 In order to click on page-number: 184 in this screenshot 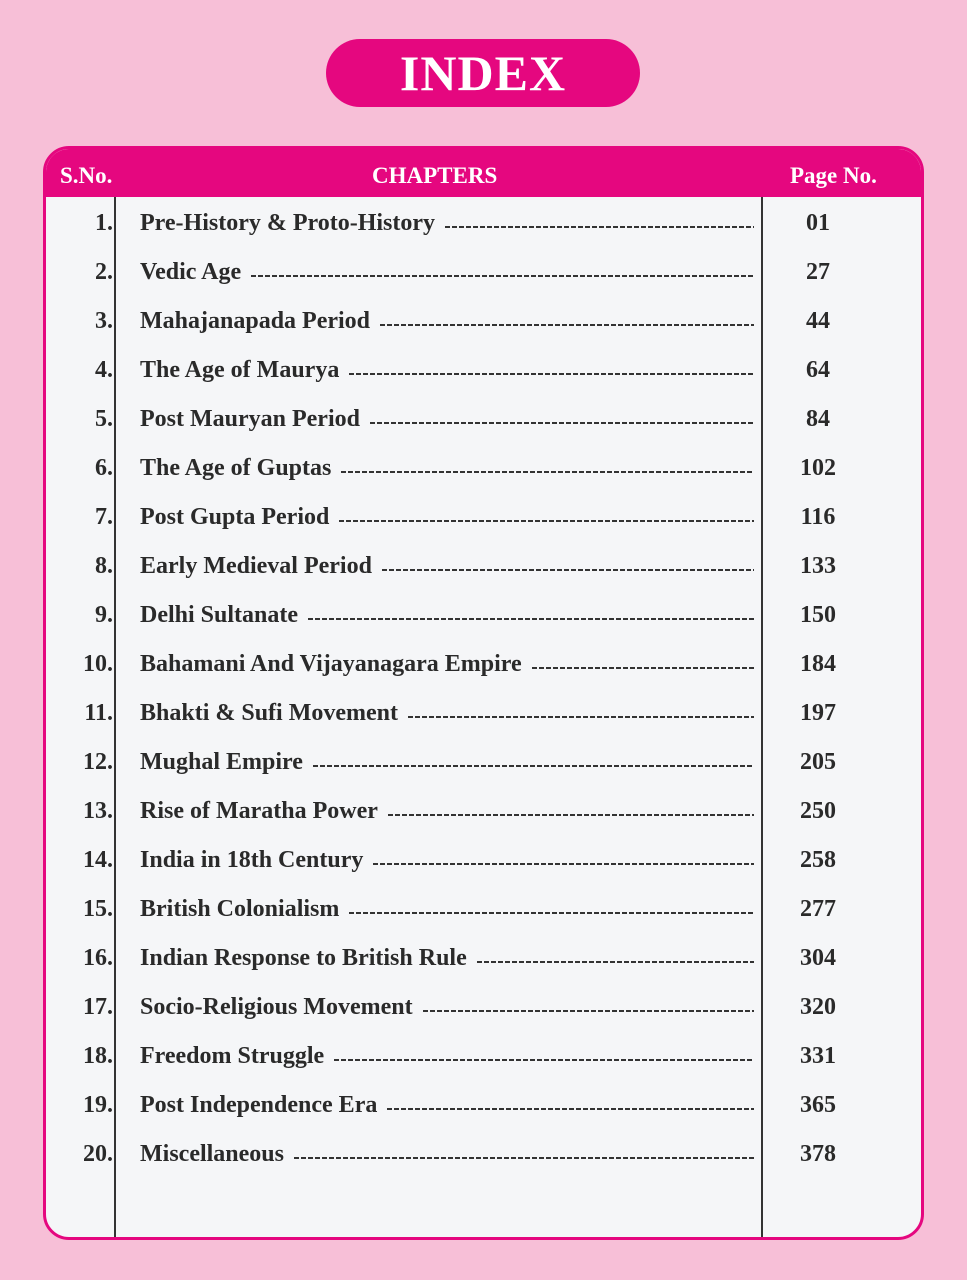, I will do `click(818, 664)`.